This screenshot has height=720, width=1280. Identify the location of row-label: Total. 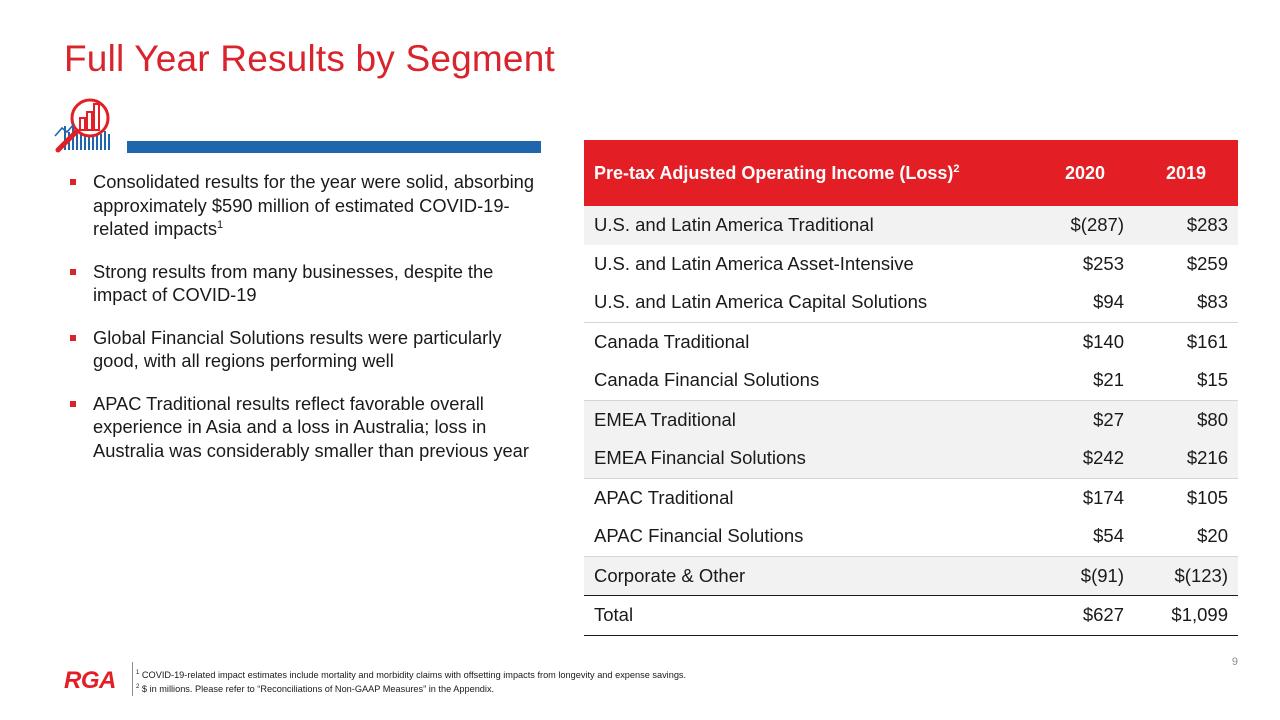
(810, 615).